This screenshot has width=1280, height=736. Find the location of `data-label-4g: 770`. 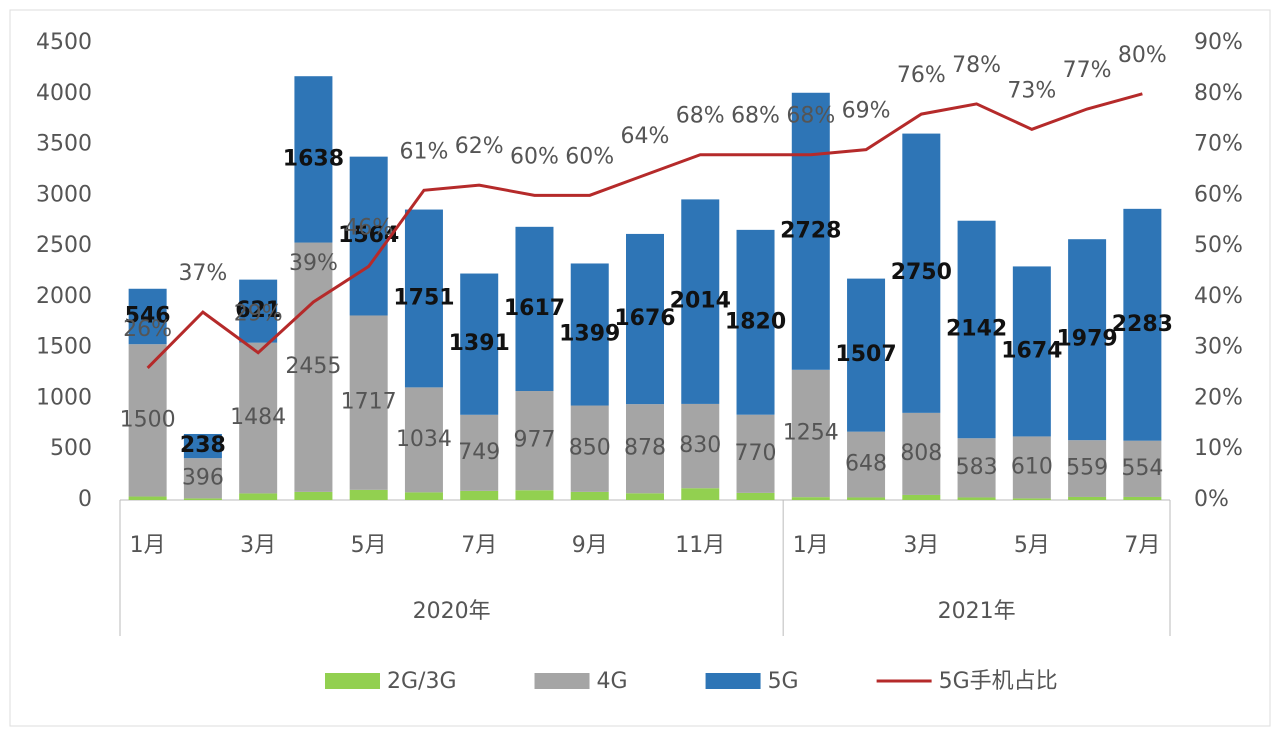

data-label-4g: 770 is located at coordinates (756, 453).